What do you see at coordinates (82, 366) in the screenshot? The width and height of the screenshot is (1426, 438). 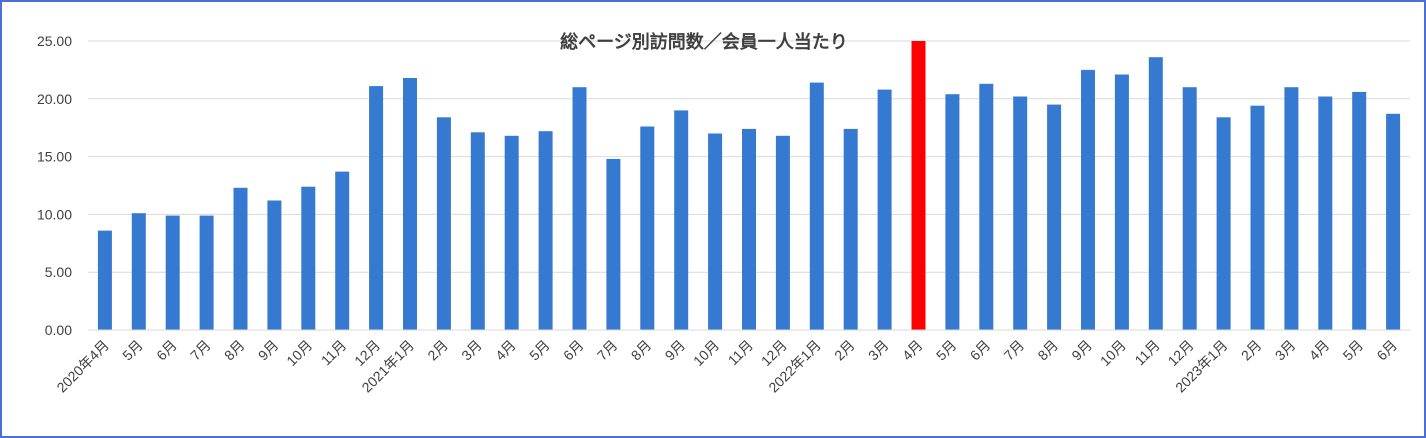 I see `x-tick-label: 2020年4月` at bounding box center [82, 366].